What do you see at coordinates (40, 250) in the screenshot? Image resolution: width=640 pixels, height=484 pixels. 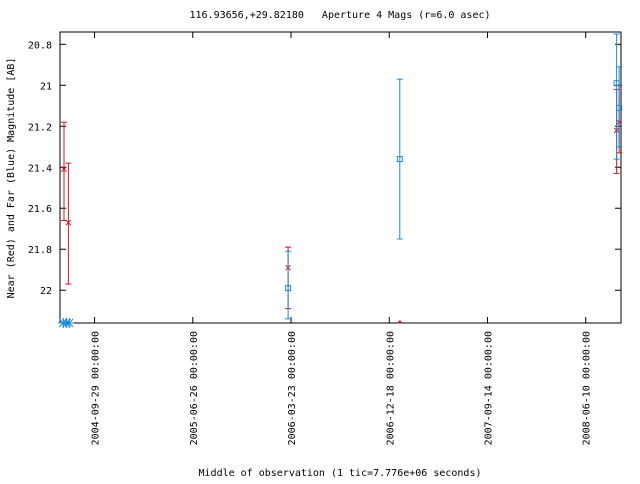 I see `y-tick-label: 21.8` at bounding box center [40, 250].